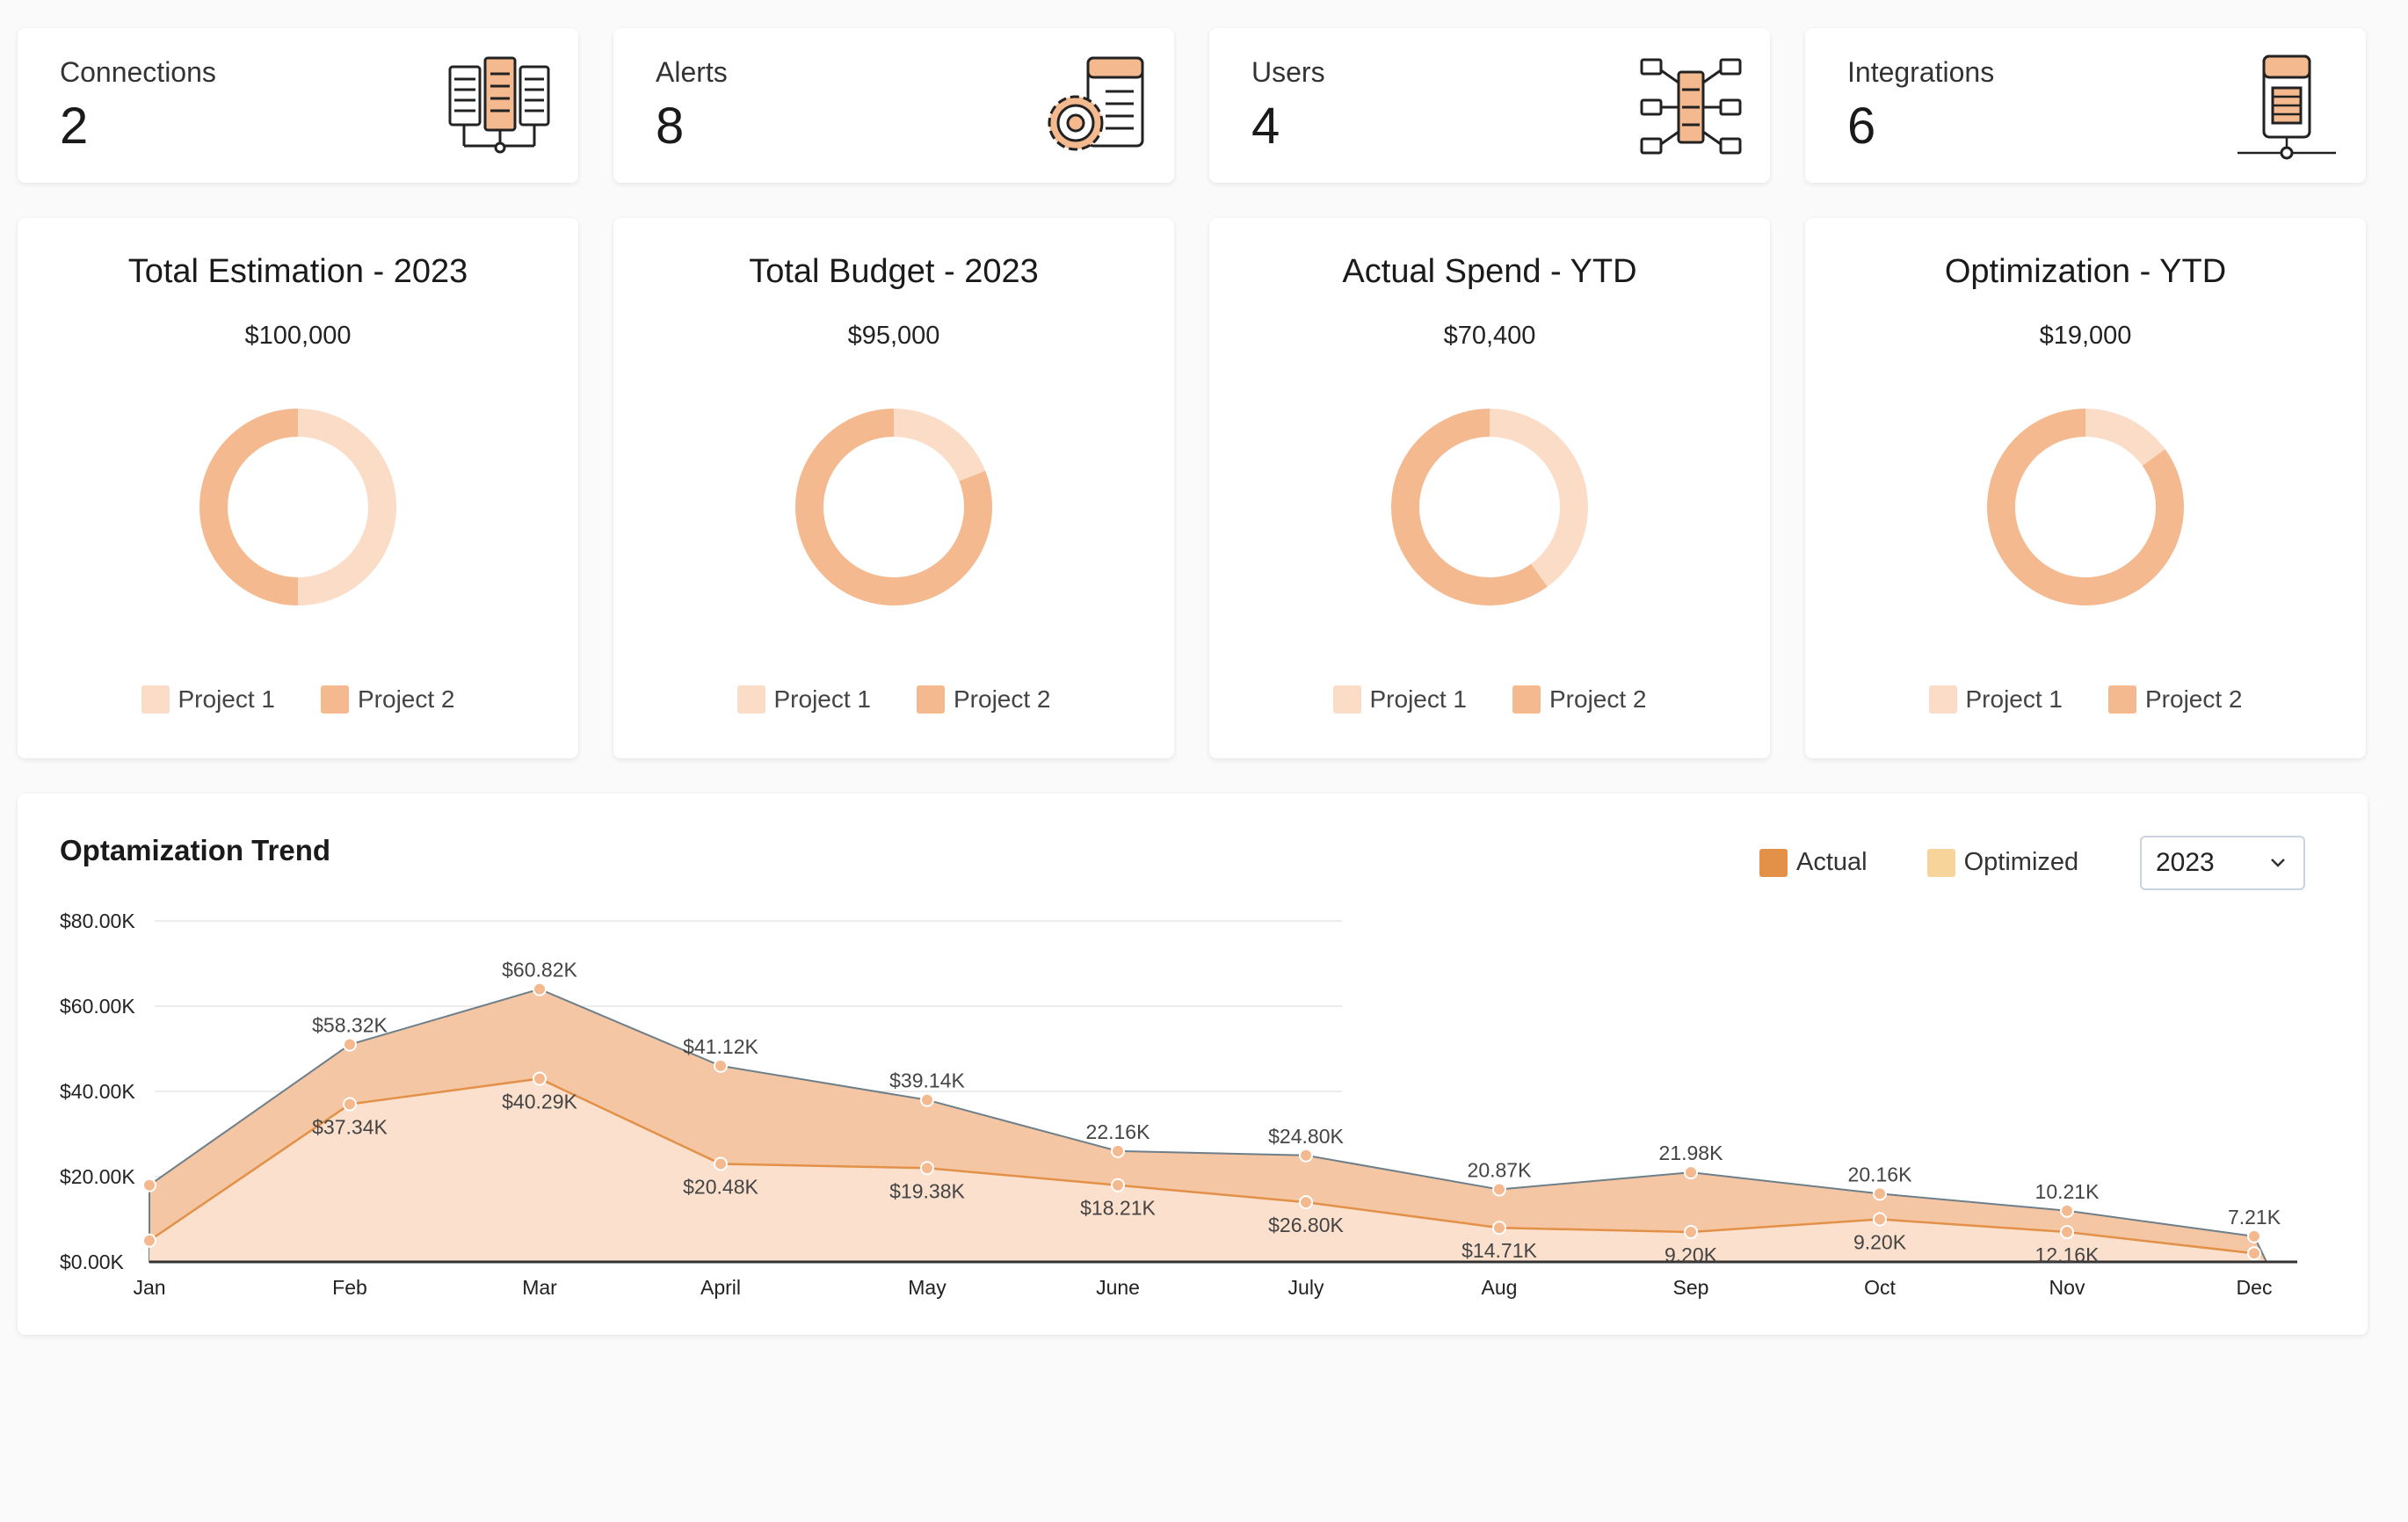 The image size is (2408, 1522). Describe the element at coordinates (2085, 271) in the screenshot. I see `card-title: Optimization - YTD` at that location.